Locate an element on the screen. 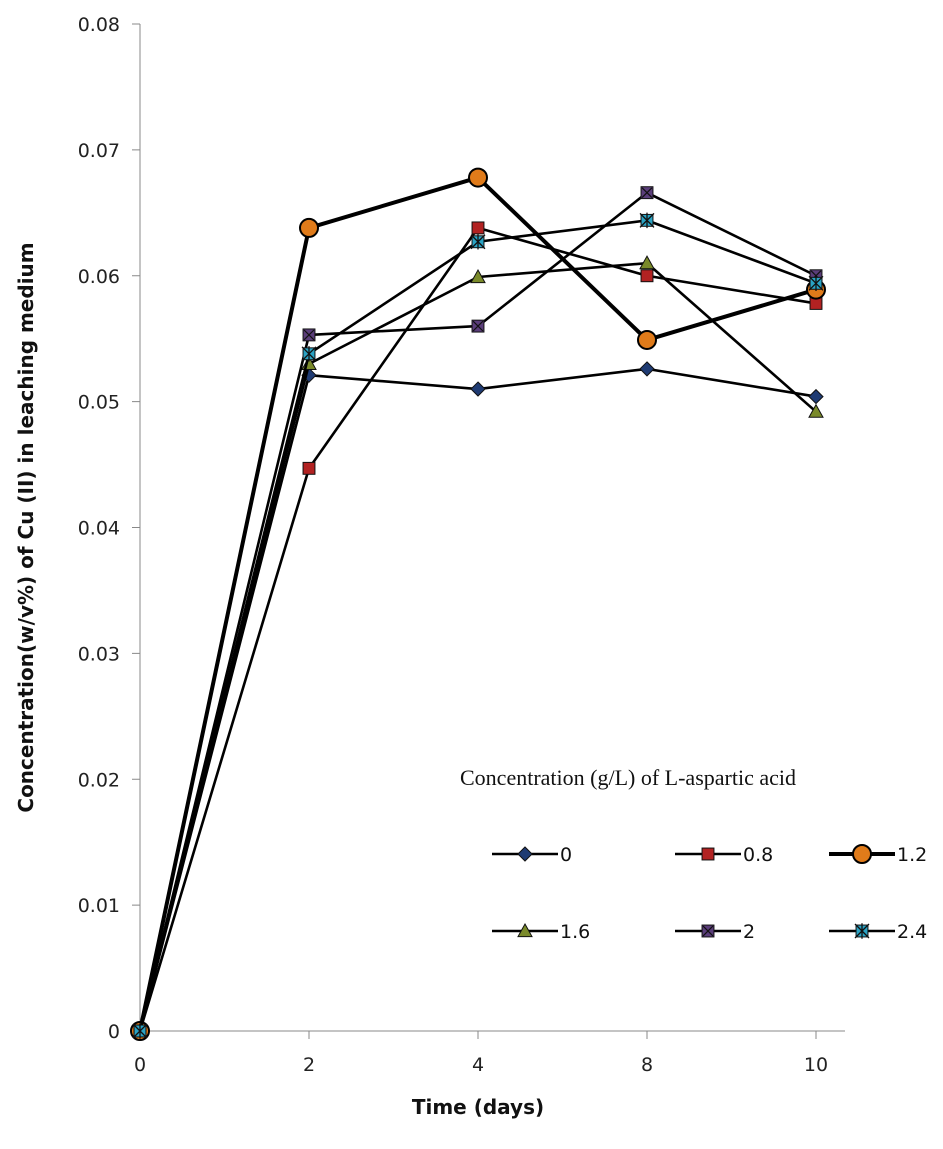 This screenshot has width=943, height=1149. y-tick-label: 0 is located at coordinates (114, 1032).